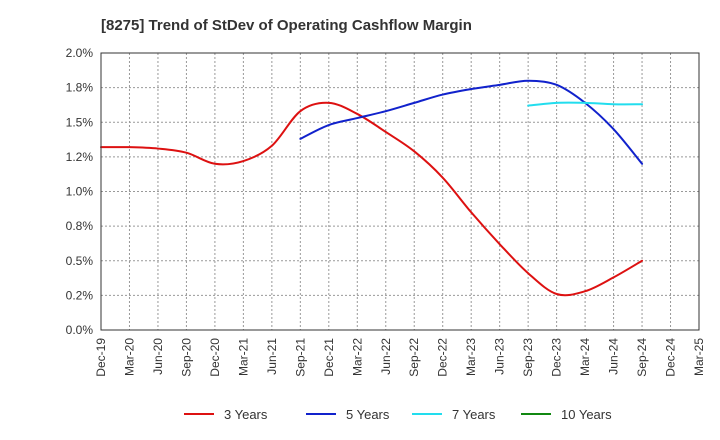 The image size is (720, 440). Describe the element at coordinates (357, 357) in the screenshot. I see `x-tick-label: Mar-22` at that location.